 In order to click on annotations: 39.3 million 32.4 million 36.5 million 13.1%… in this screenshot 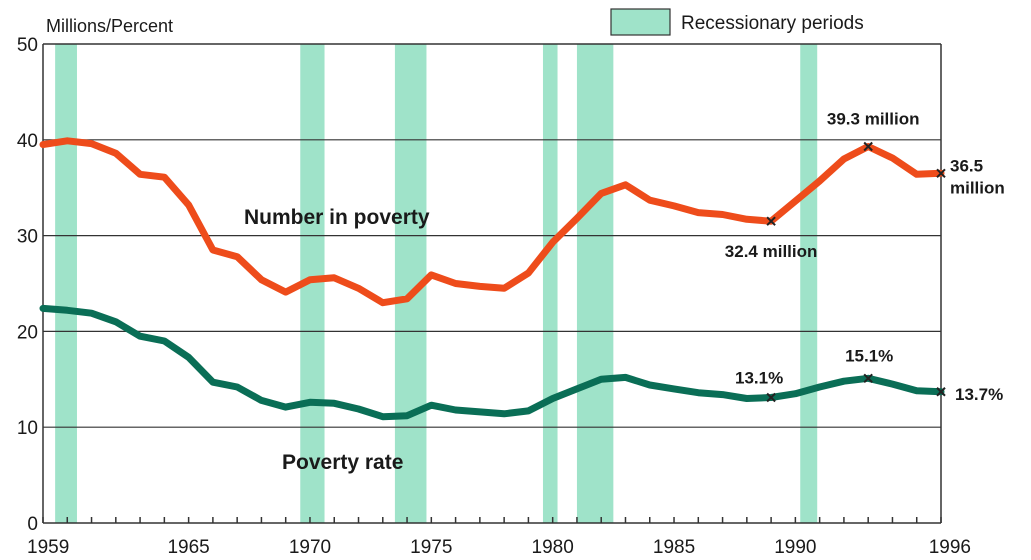, I will do `click(865, 257)`.